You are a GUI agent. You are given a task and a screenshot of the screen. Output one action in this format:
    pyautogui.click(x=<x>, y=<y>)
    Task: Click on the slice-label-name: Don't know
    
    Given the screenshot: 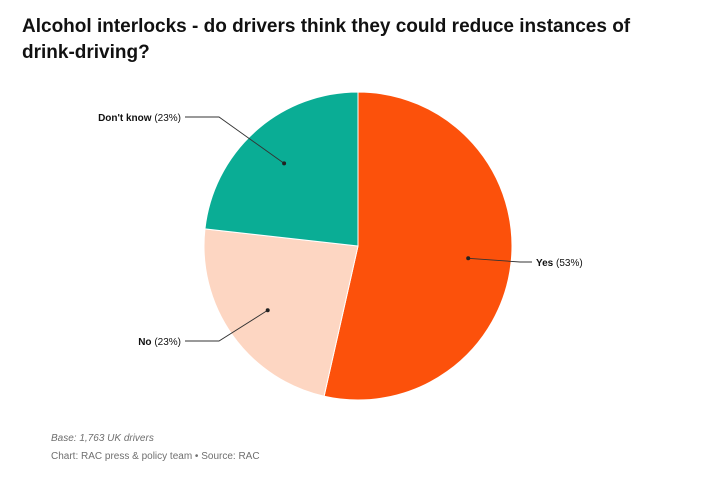 What is the action you would take?
    pyautogui.click(x=125, y=118)
    